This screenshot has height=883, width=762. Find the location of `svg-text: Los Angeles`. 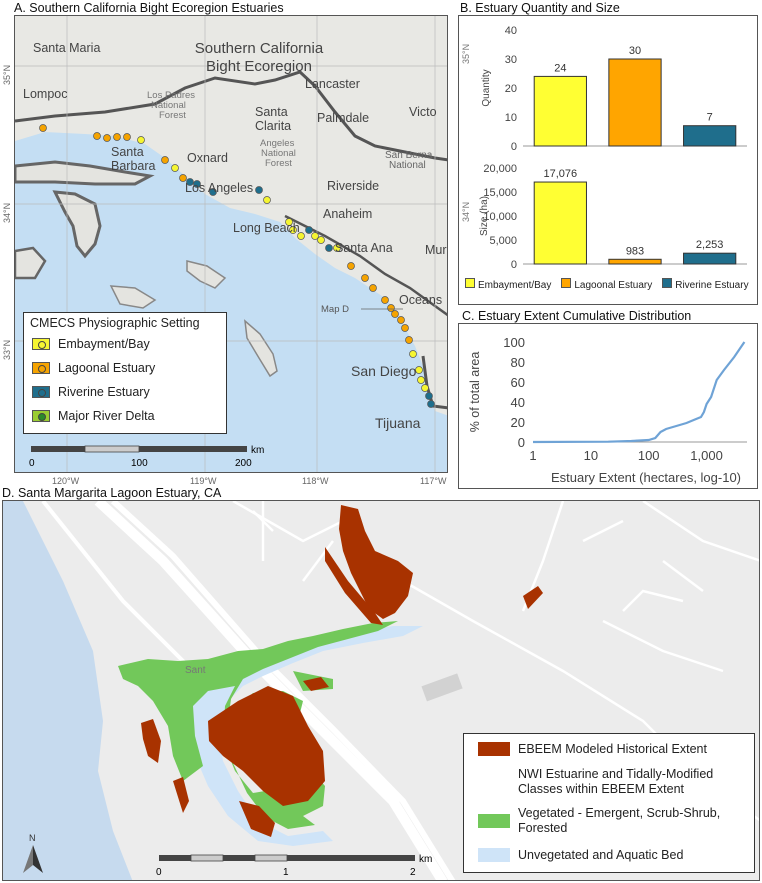

svg-text: Los Angeles is located at coordinates (219, 188).